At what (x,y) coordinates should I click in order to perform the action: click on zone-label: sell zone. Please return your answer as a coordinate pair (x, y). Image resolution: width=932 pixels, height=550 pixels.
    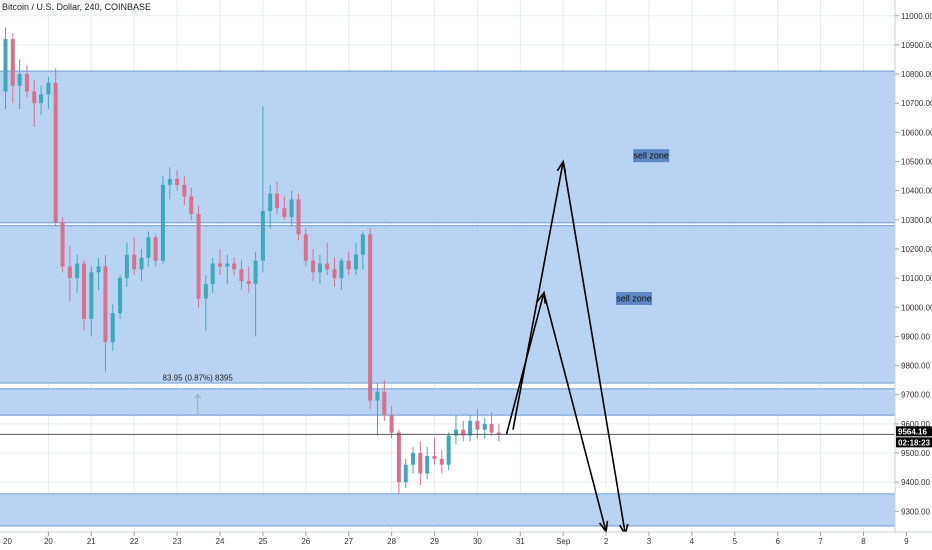
    Looking at the image, I should click on (651, 156).